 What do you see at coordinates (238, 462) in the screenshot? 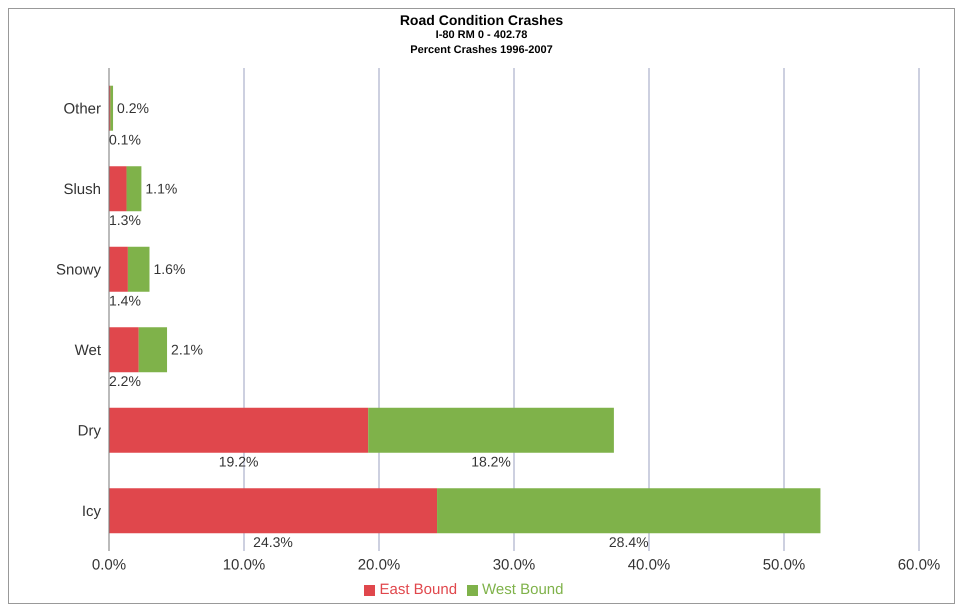
I see `data-label: 19.2%` at bounding box center [238, 462].